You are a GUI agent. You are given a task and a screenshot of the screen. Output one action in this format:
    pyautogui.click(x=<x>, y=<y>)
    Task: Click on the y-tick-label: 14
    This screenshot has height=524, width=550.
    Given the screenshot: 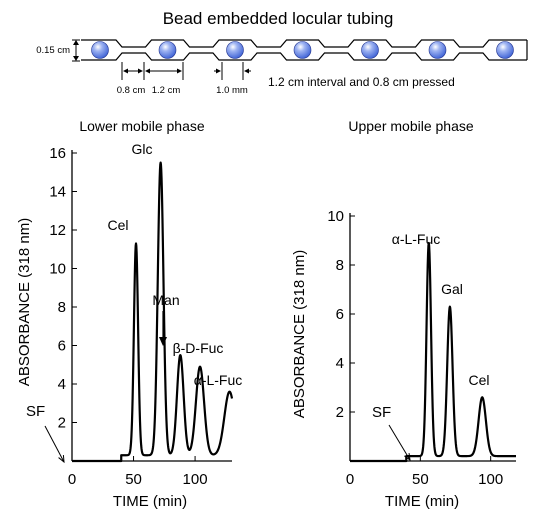 What is the action you would take?
    pyautogui.click(x=57, y=192)
    